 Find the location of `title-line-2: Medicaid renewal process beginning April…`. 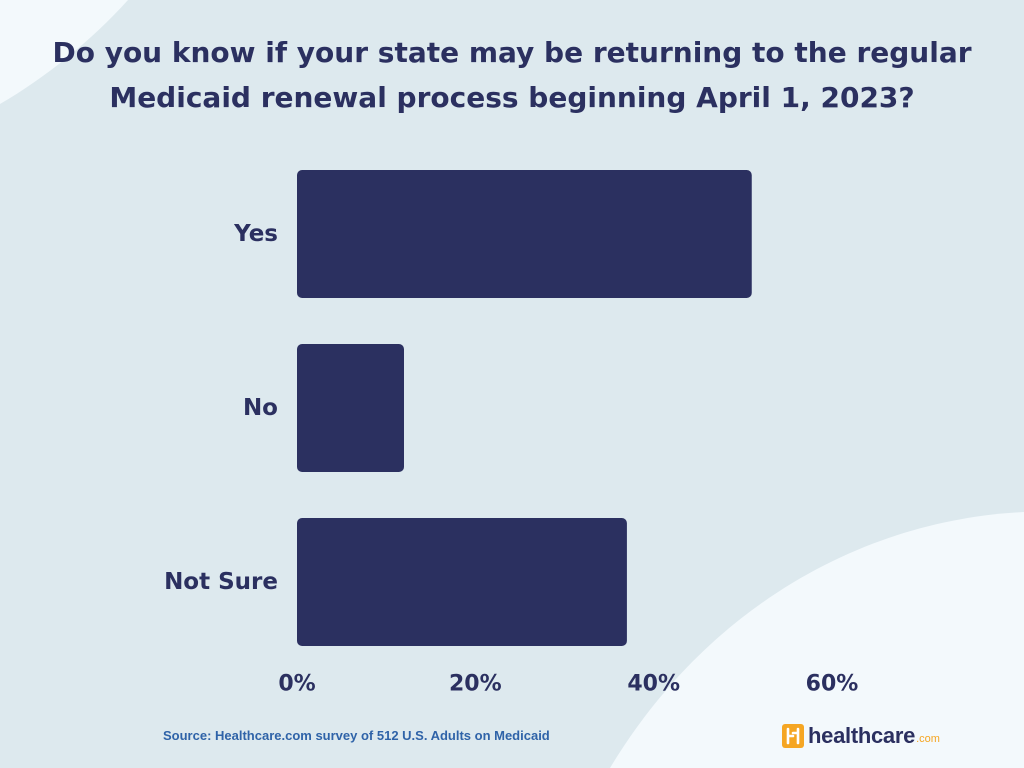

title-line-2: Medicaid renewal process beginning April… is located at coordinates (512, 97).